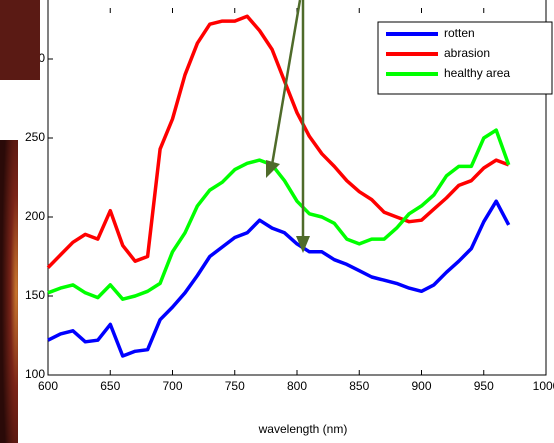 Image resolution: width=554 pixels, height=443 pixels. Describe the element at coordinates (35, 295) in the screenshot. I see `y-tick-label: 150` at that location.